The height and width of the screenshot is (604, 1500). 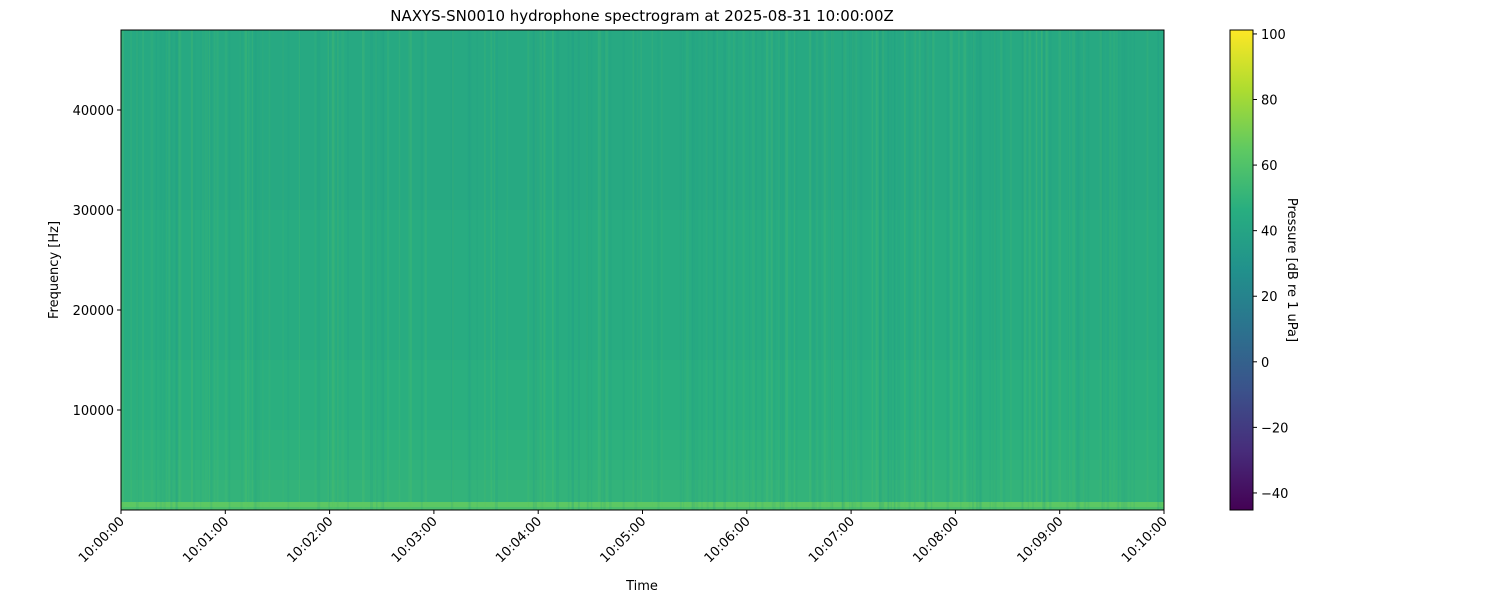 What do you see at coordinates (1273, 35) in the screenshot?
I see `colorbar-tick-label: 100` at bounding box center [1273, 35].